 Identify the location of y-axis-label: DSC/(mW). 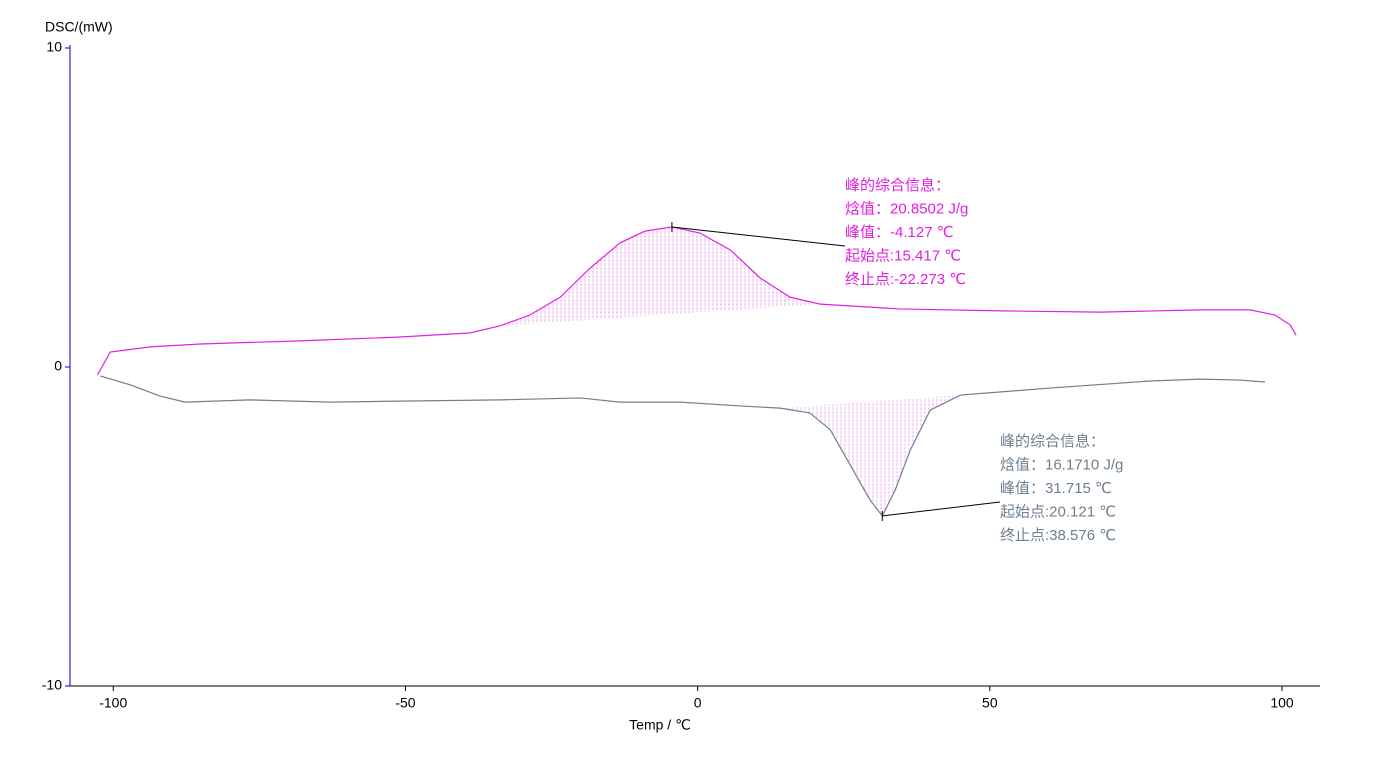
(79, 27).